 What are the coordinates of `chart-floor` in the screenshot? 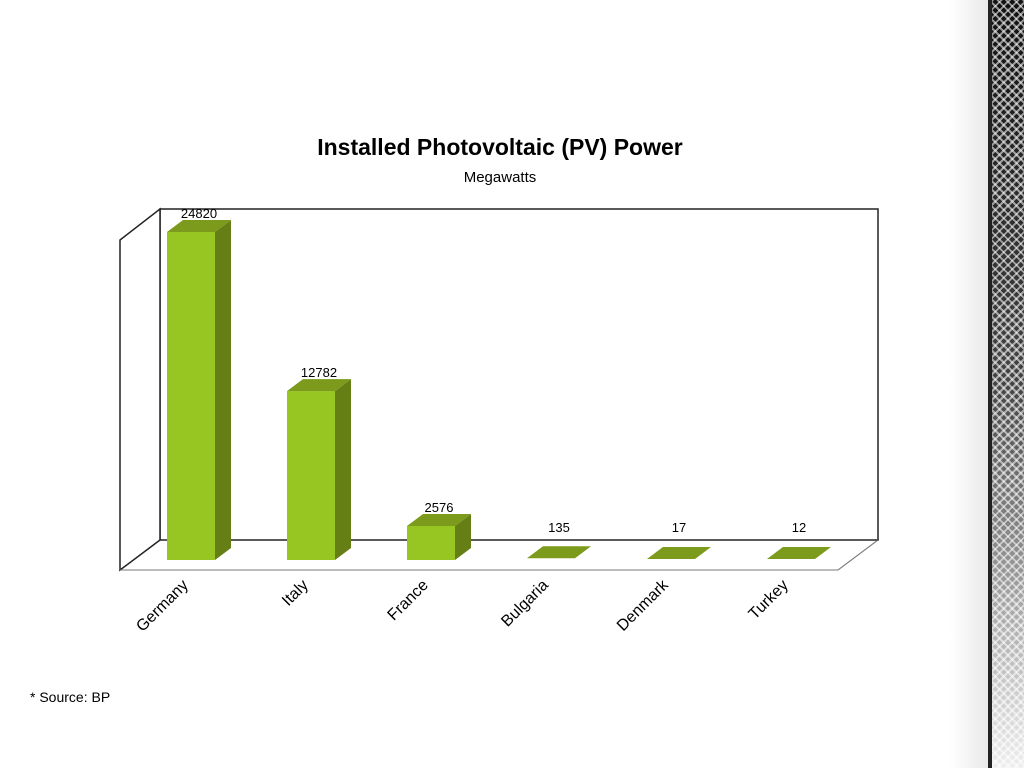 It's located at (499, 555).